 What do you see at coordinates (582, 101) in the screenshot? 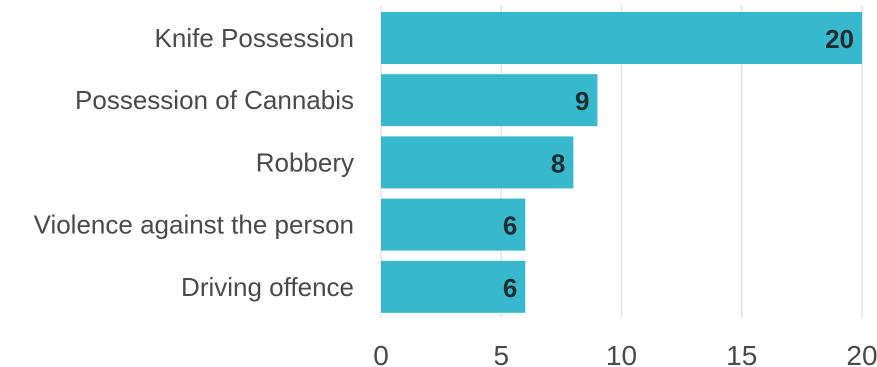
I see `value-label: 9` at bounding box center [582, 101].